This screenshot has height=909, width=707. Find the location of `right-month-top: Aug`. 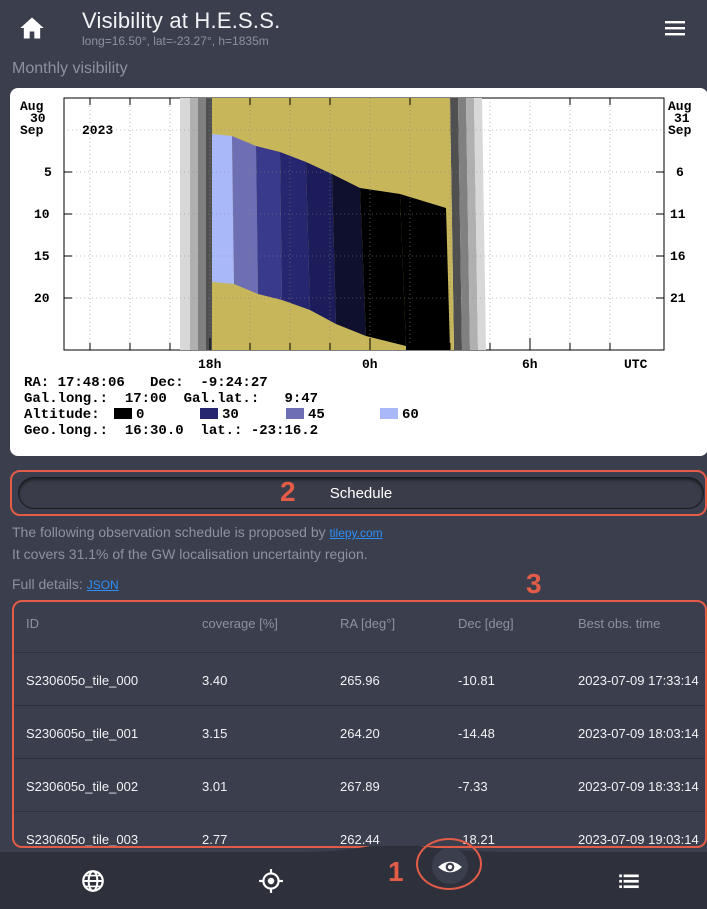

right-month-top: Aug is located at coordinates (680, 106).